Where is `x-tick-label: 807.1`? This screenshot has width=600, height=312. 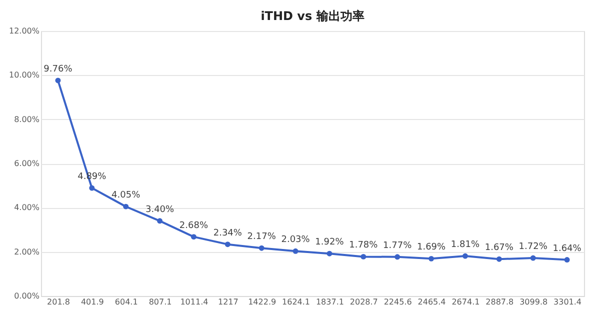 x-tick-label: 807.1 is located at coordinates (160, 302).